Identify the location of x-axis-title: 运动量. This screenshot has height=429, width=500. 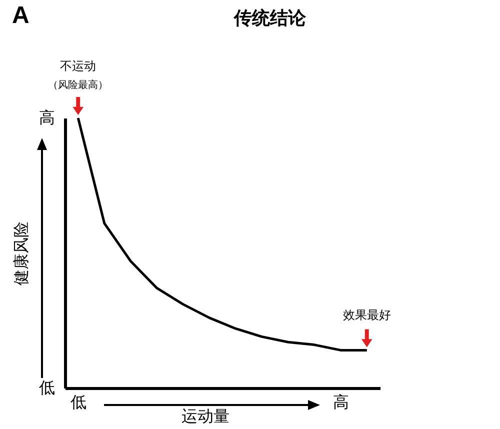
(206, 416).